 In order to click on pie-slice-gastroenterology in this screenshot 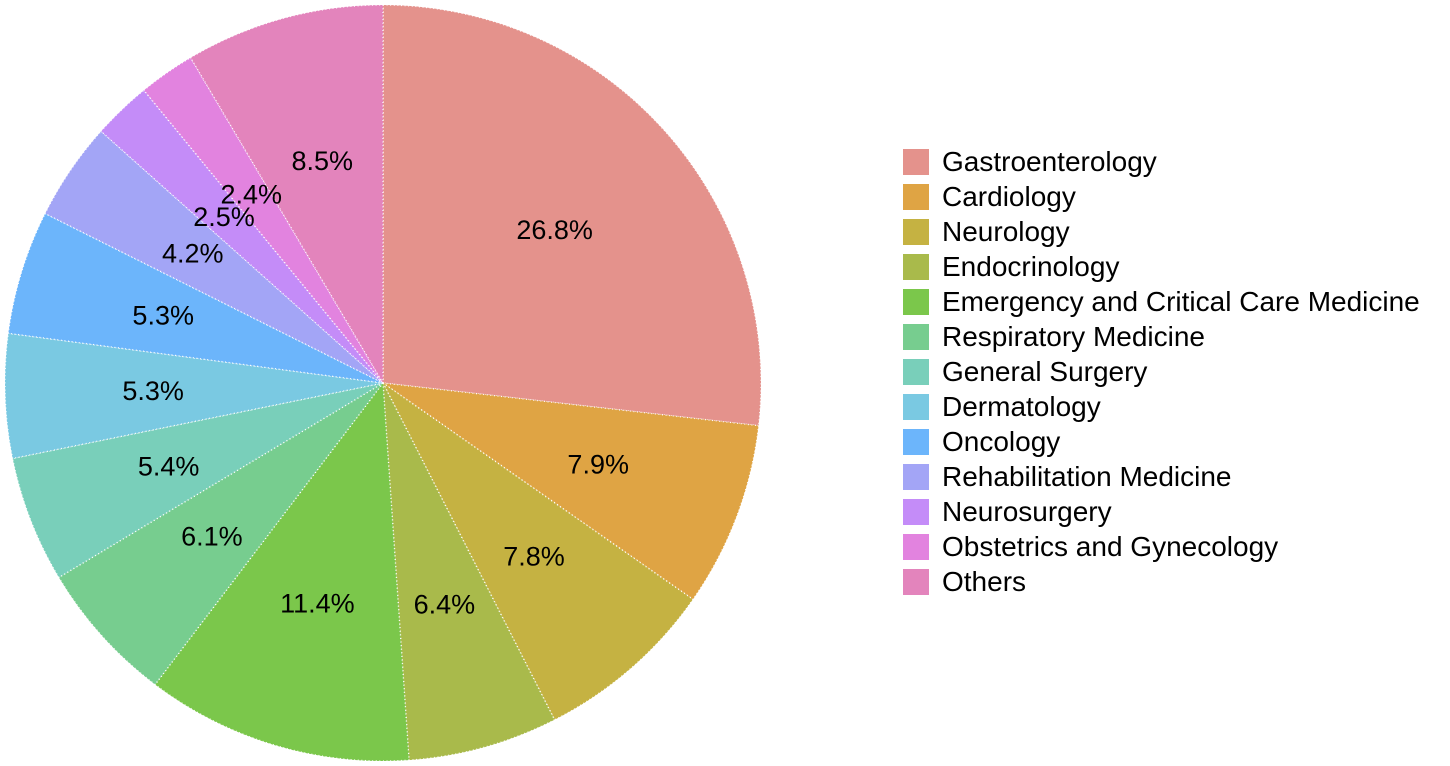, I will do `click(572, 215)`.